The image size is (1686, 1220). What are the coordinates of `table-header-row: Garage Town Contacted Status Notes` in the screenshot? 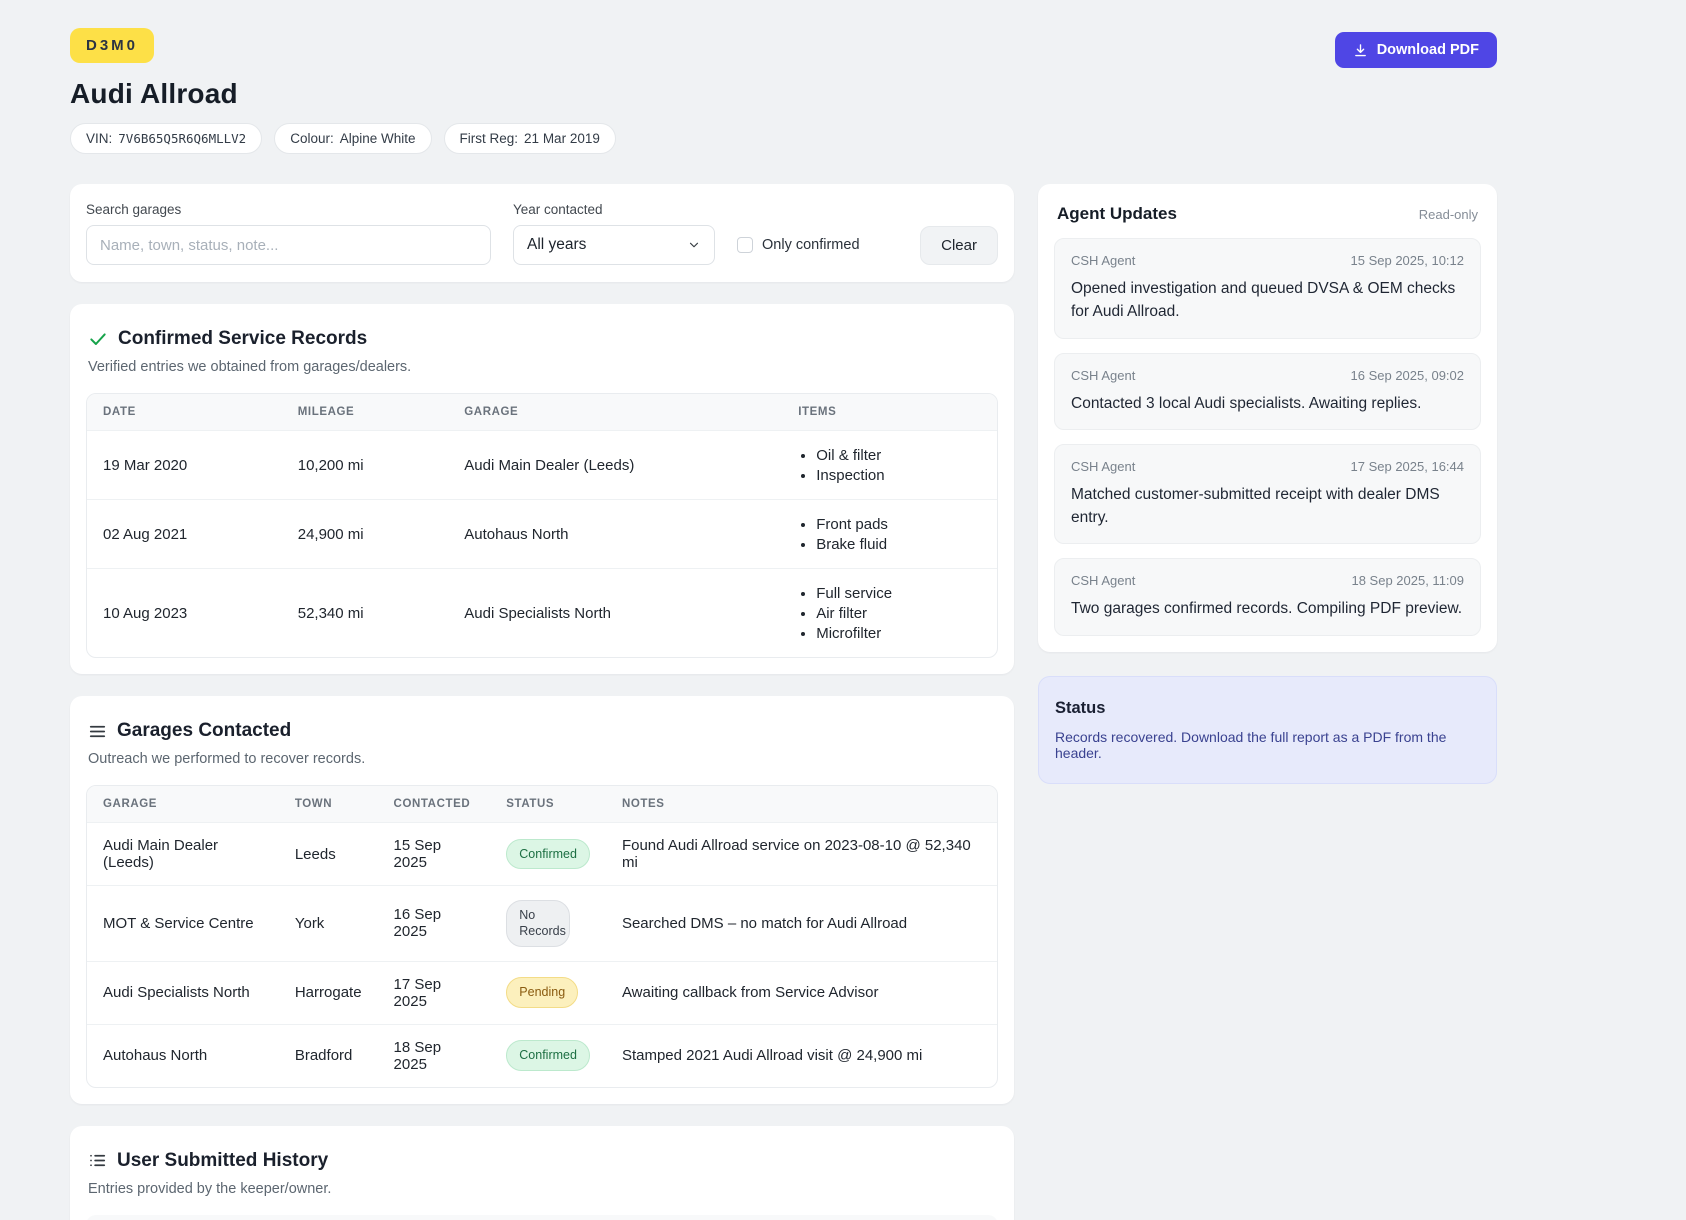 It's located at (542, 804).